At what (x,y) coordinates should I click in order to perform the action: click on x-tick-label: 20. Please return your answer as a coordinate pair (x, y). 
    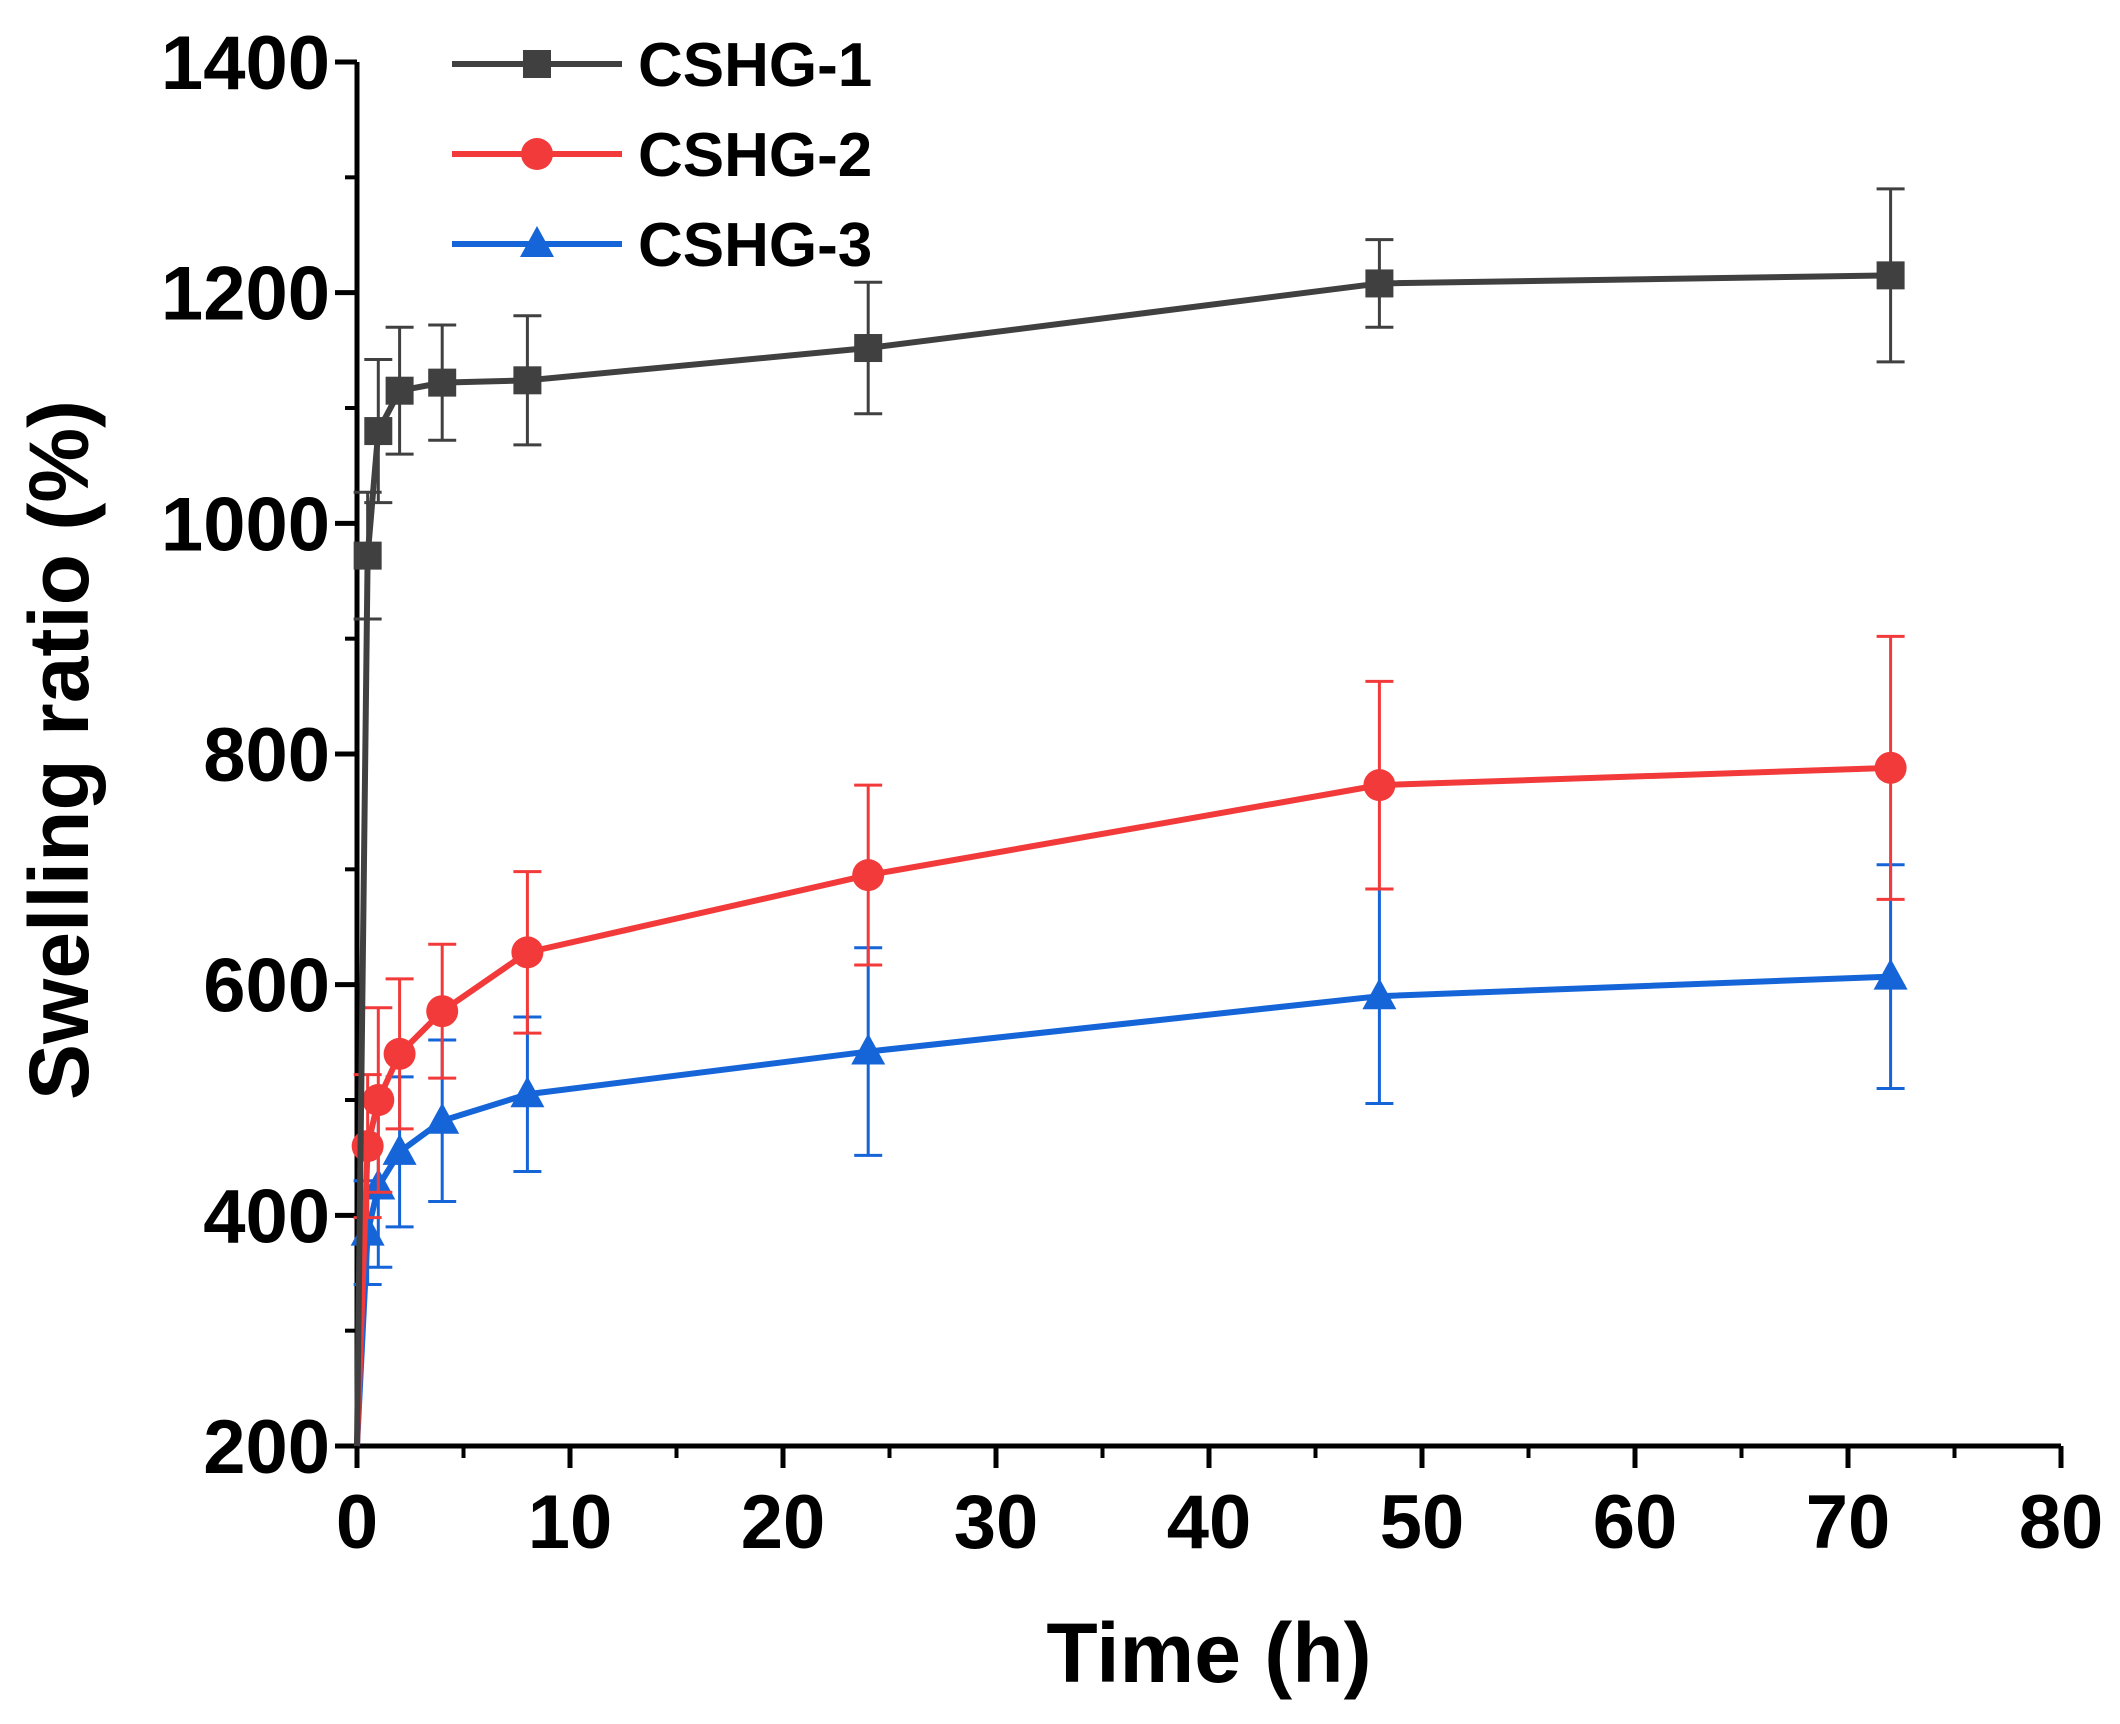
    Looking at the image, I should click on (783, 1522).